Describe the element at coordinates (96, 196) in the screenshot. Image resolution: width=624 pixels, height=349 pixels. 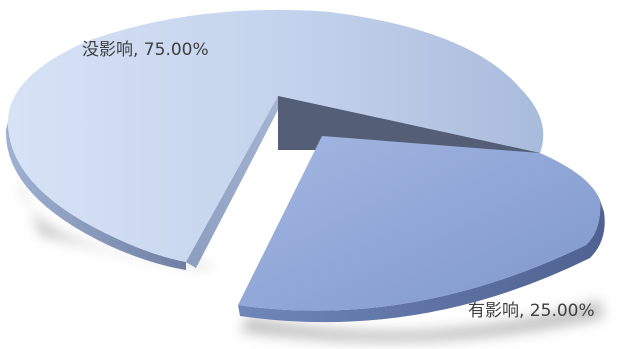
I see `pie-slice-no-impact-side` at that location.